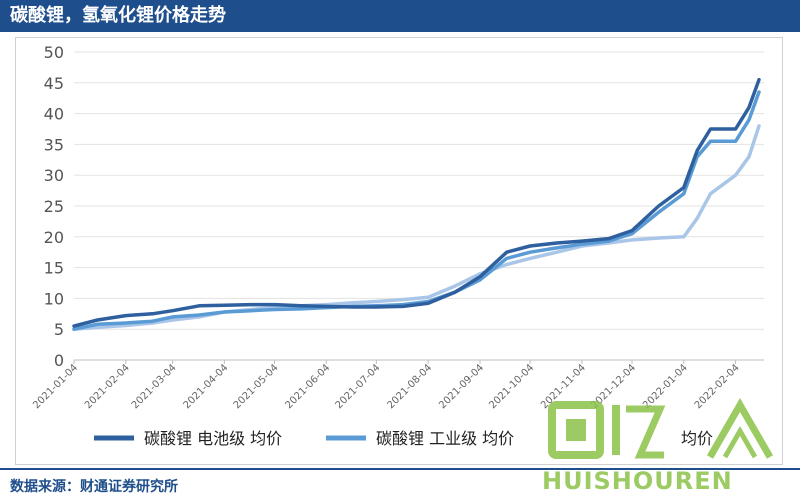  What do you see at coordinates (256, 386) in the screenshot?
I see `x-tick-label: 2021-05-04` at bounding box center [256, 386].